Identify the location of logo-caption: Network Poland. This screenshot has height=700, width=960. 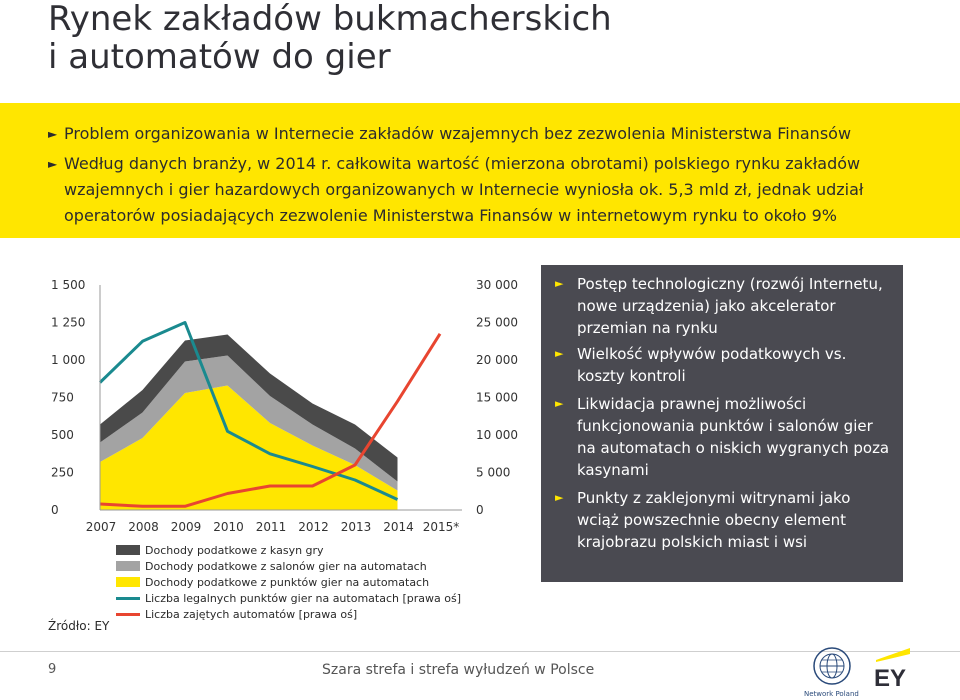
(831, 694).